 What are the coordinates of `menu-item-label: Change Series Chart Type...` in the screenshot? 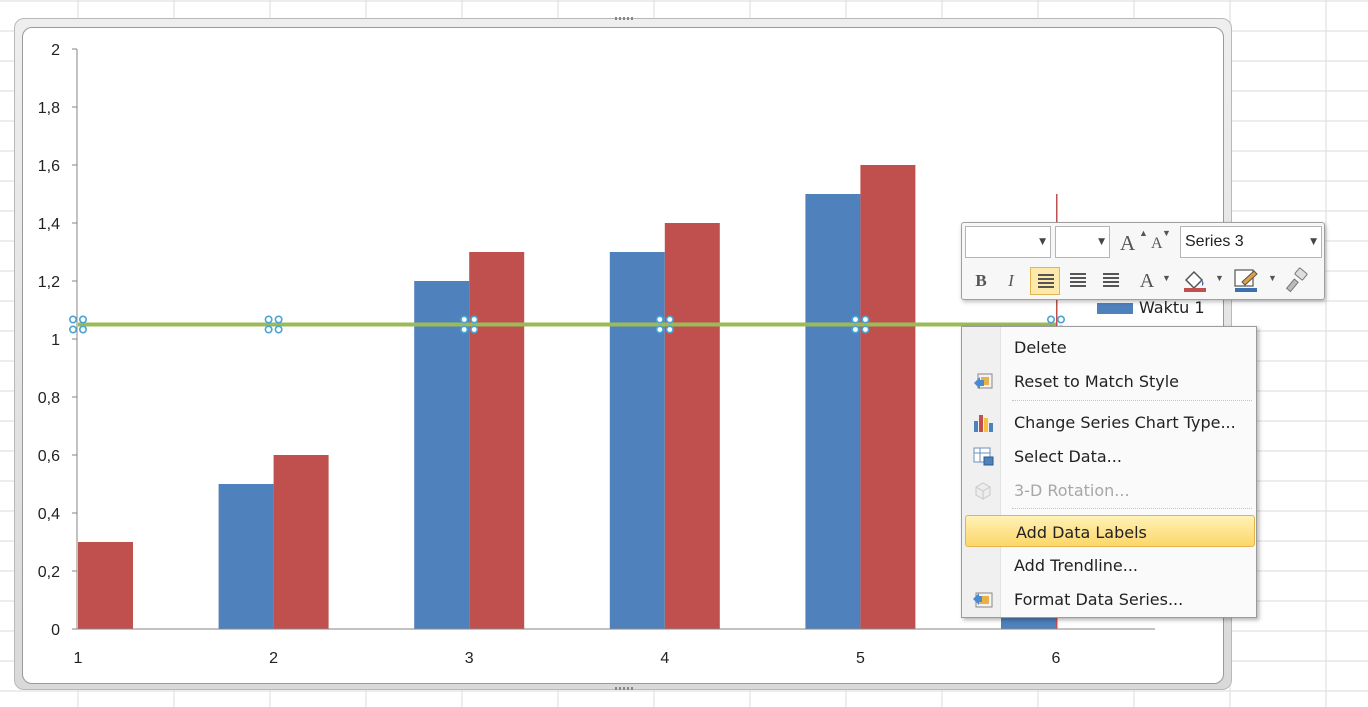 It's located at (1125, 422).